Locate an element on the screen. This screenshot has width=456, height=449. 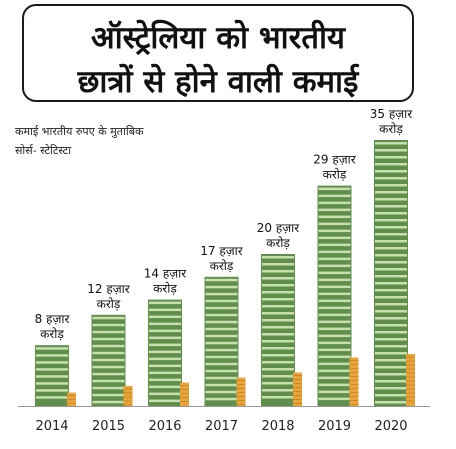
x-tick-2015: 2015 is located at coordinates (108, 426).